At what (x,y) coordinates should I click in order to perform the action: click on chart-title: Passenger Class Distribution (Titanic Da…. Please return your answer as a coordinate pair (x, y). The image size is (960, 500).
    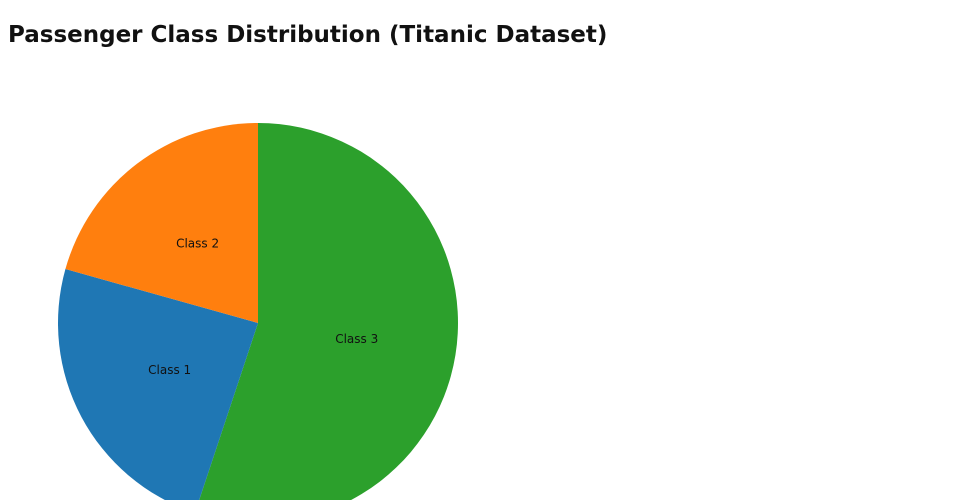
    Looking at the image, I should click on (308, 35).